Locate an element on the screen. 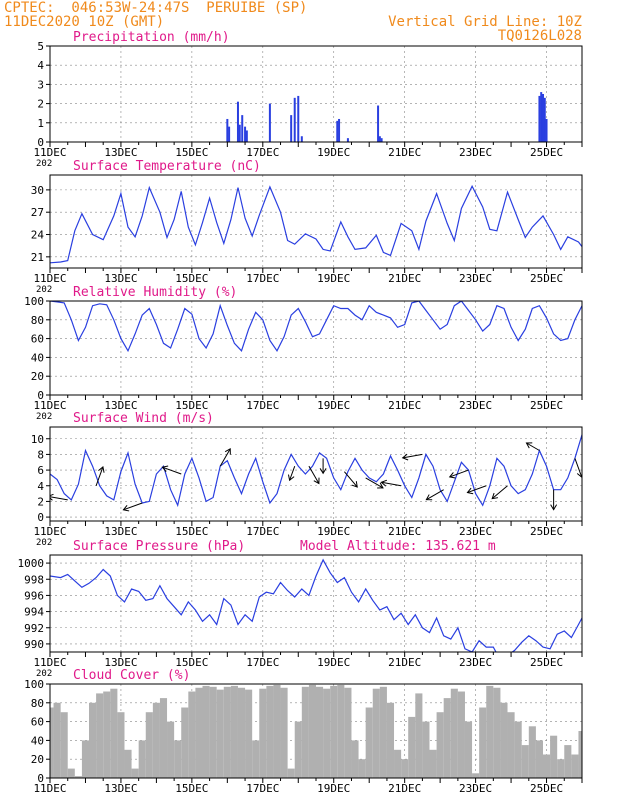  pressure-ytick-label: 998 is located at coordinates (34, 579).